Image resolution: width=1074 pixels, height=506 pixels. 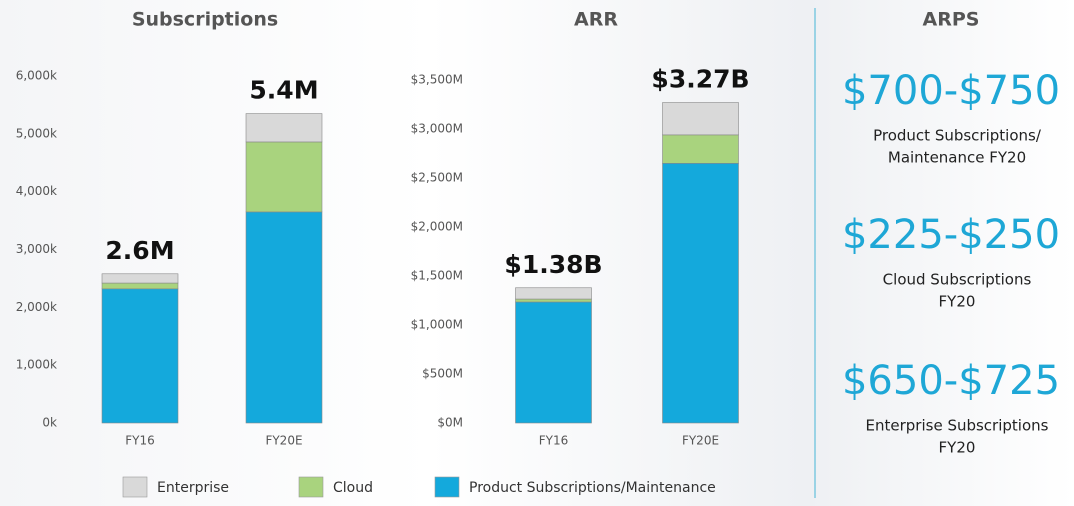 What do you see at coordinates (205, 20) in the screenshot?
I see `chart-title: Subscriptions` at bounding box center [205, 20].